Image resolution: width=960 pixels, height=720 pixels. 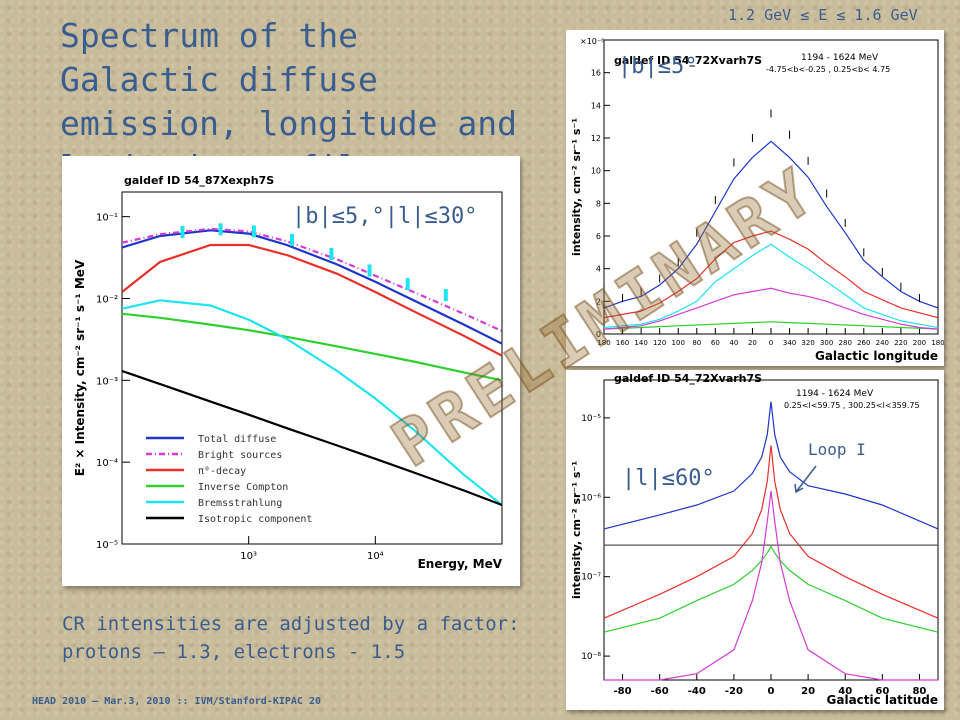 I want to click on y-tick-label: 10⁻⁸, so click(x=591, y=657).